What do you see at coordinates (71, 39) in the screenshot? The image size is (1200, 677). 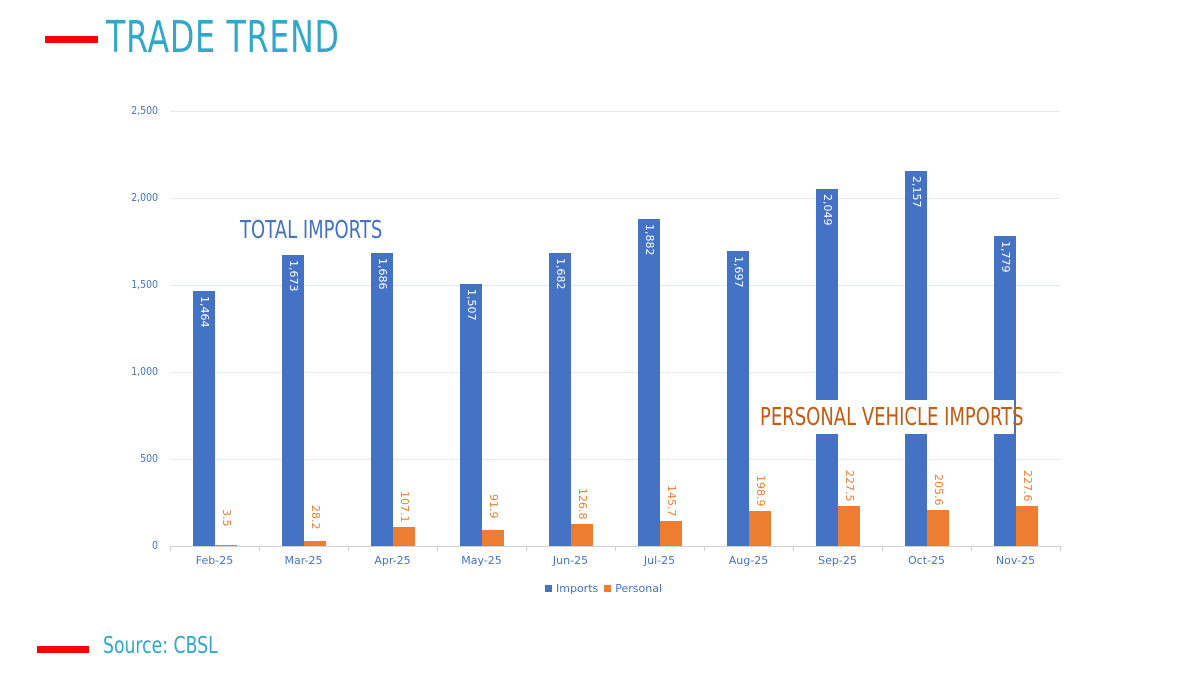 I see `title-accent-bar` at bounding box center [71, 39].